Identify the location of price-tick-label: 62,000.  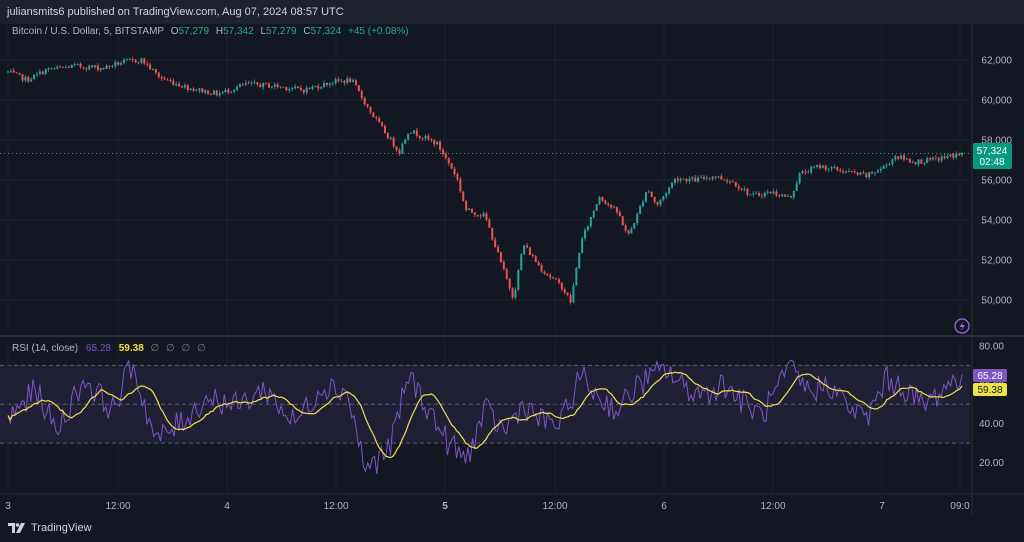
(996, 61).